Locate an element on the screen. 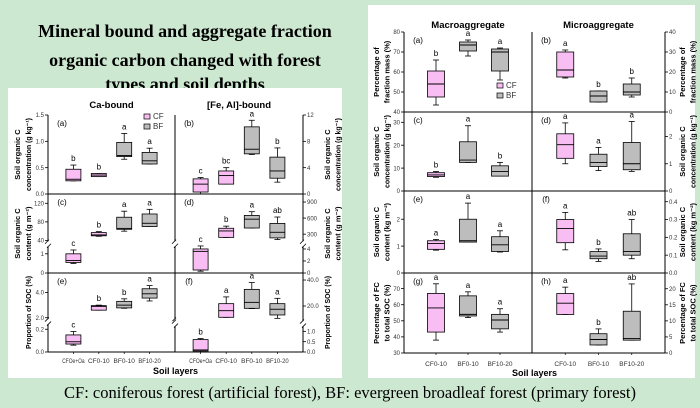 The width and height of the screenshot is (700, 408). y-tick-label: 80 is located at coordinates (40, 223).